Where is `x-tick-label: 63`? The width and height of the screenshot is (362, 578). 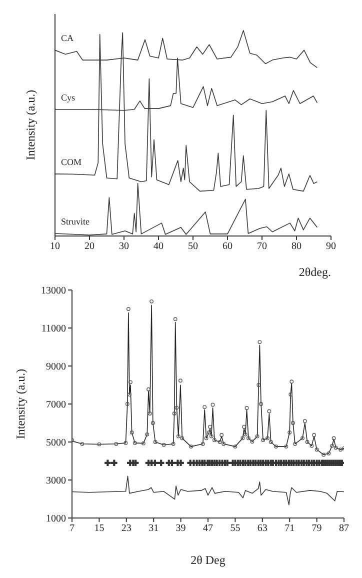
x-tick-label: 63 is located at coordinates (262, 528).